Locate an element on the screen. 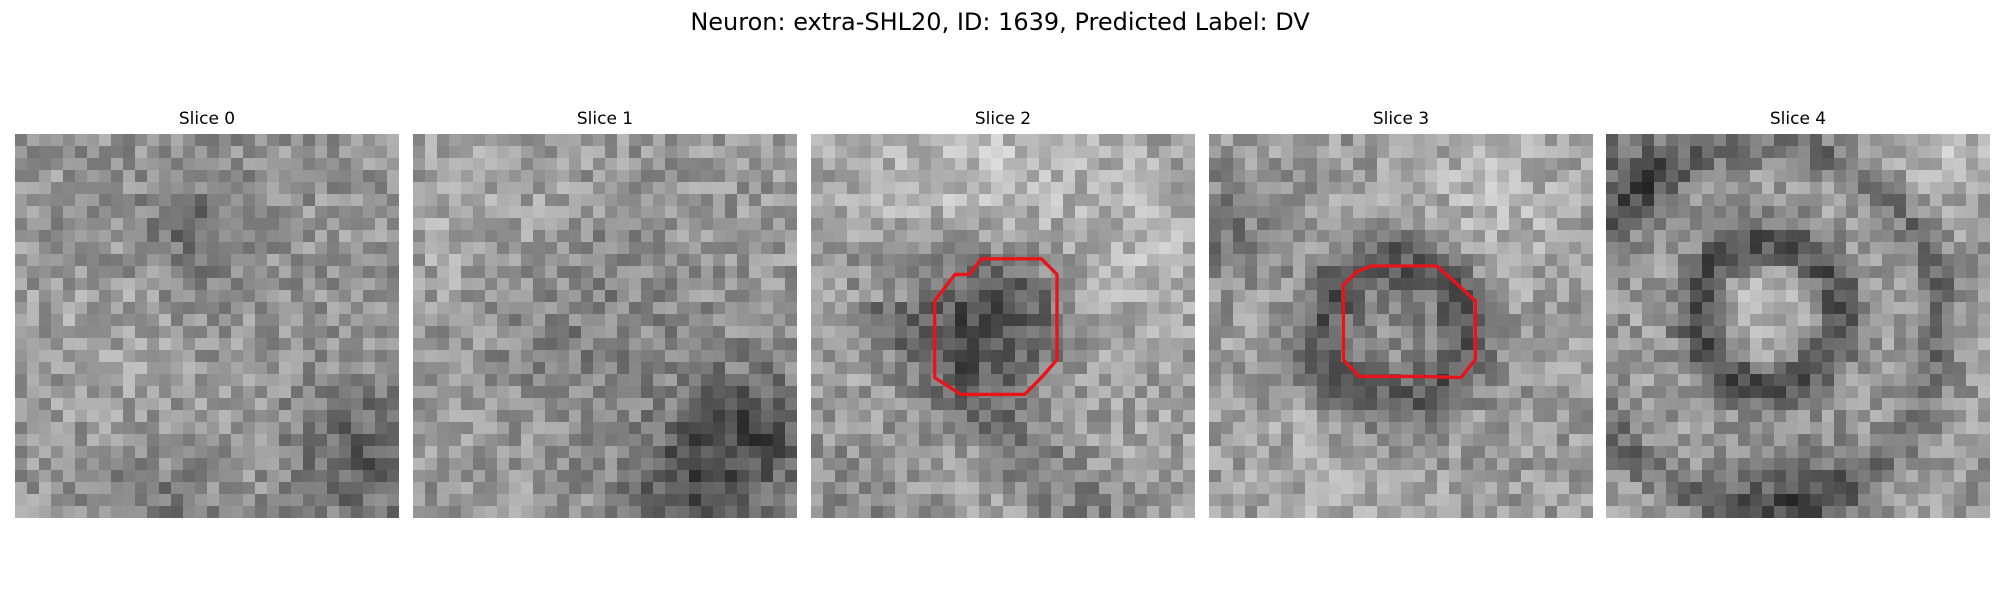 This screenshot has height=600, width=2000. slice-title: Slice 1 is located at coordinates (605, 119).